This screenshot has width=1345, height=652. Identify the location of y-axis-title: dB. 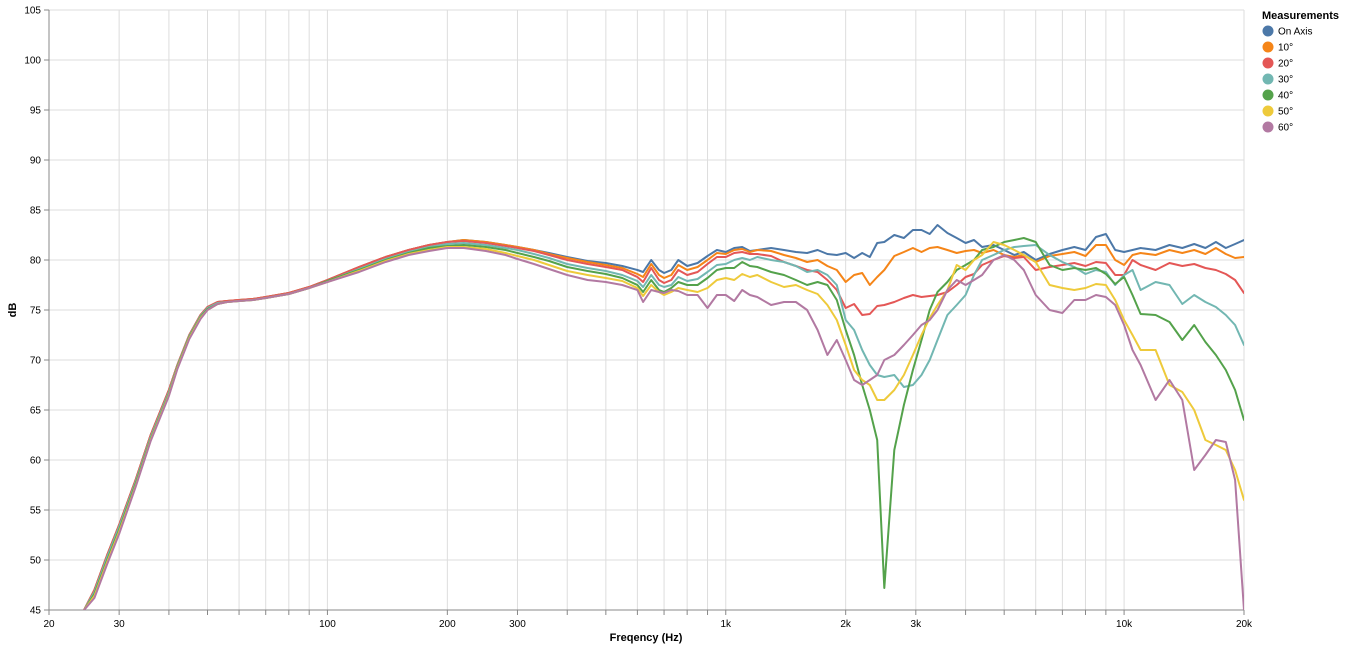
(13, 310).